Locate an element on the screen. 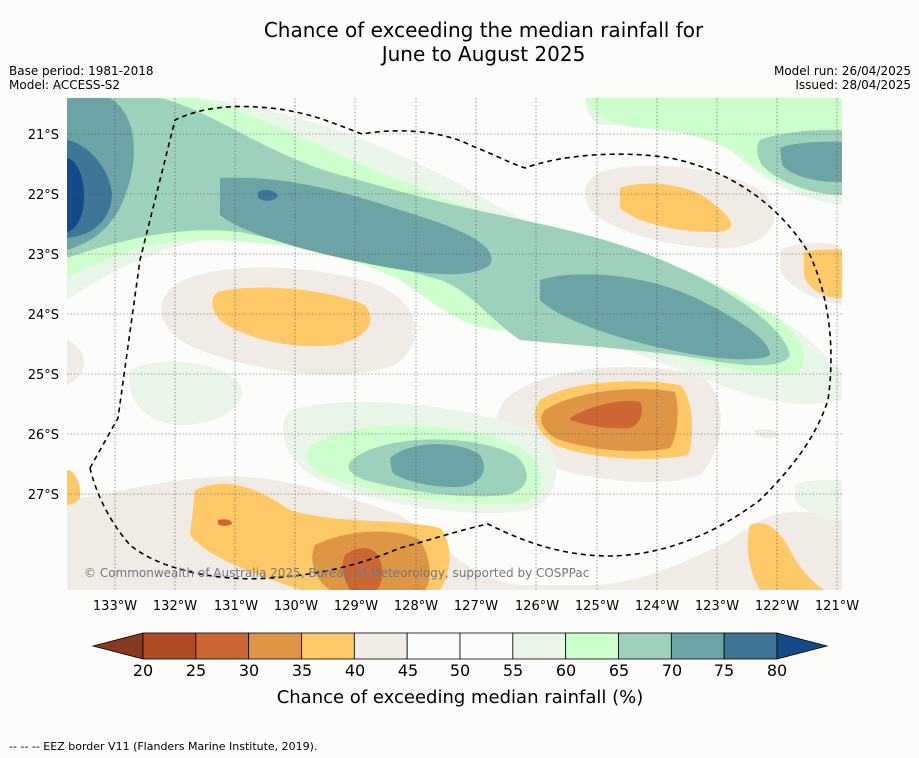 Image resolution: width=919 pixels, height=758 pixels. lon-label: 130°W is located at coordinates (296, 606).